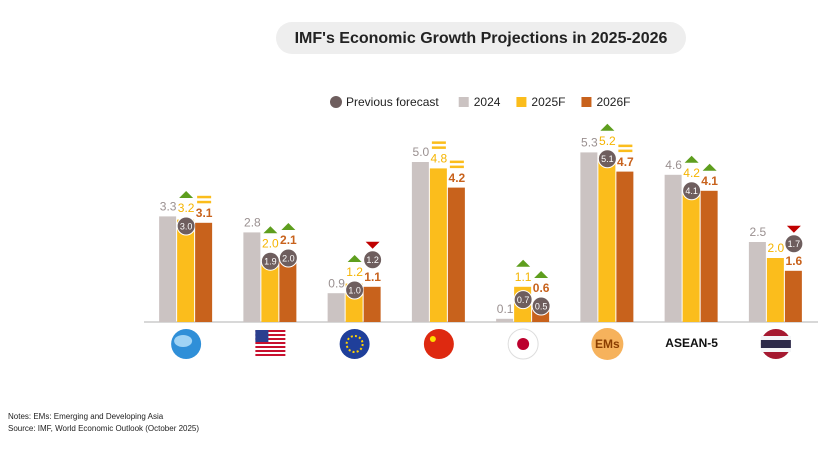 The width and height of the screenshot is (840, 450). Describe the element at coordinates (354, 290) in the screenshot. I see `previous-forecast-label: 1.0` at that location.